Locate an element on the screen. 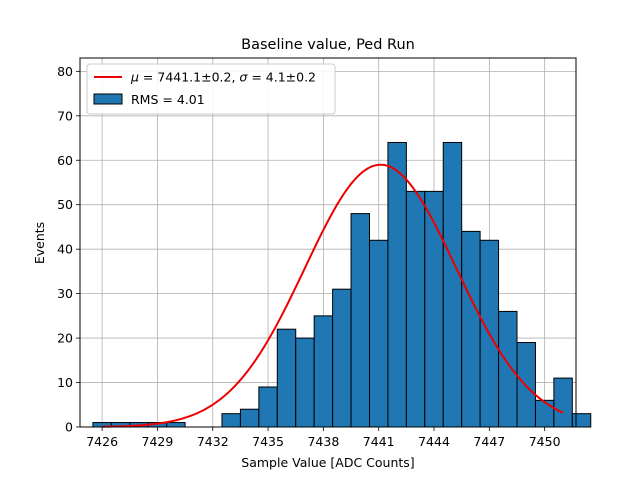  y-axis-ticks: 0 10 20 30 40 50 60 70 80 is located at coordinates (68, 249).